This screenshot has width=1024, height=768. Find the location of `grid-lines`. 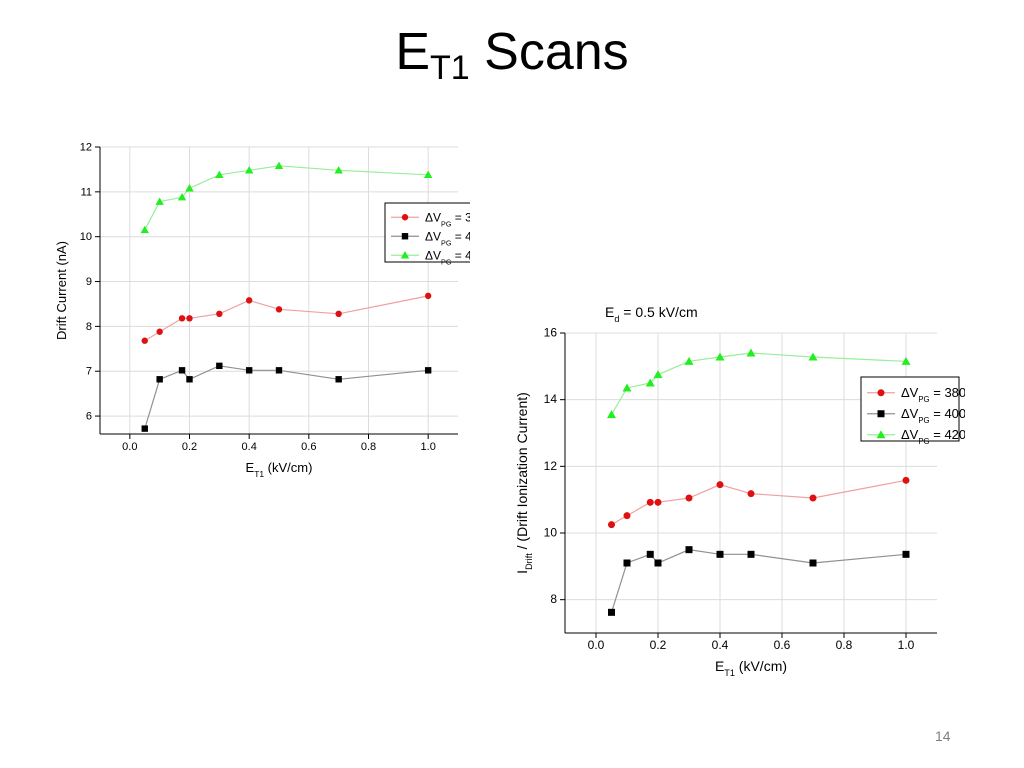

grid-lines is located at coordinates (279, 290).